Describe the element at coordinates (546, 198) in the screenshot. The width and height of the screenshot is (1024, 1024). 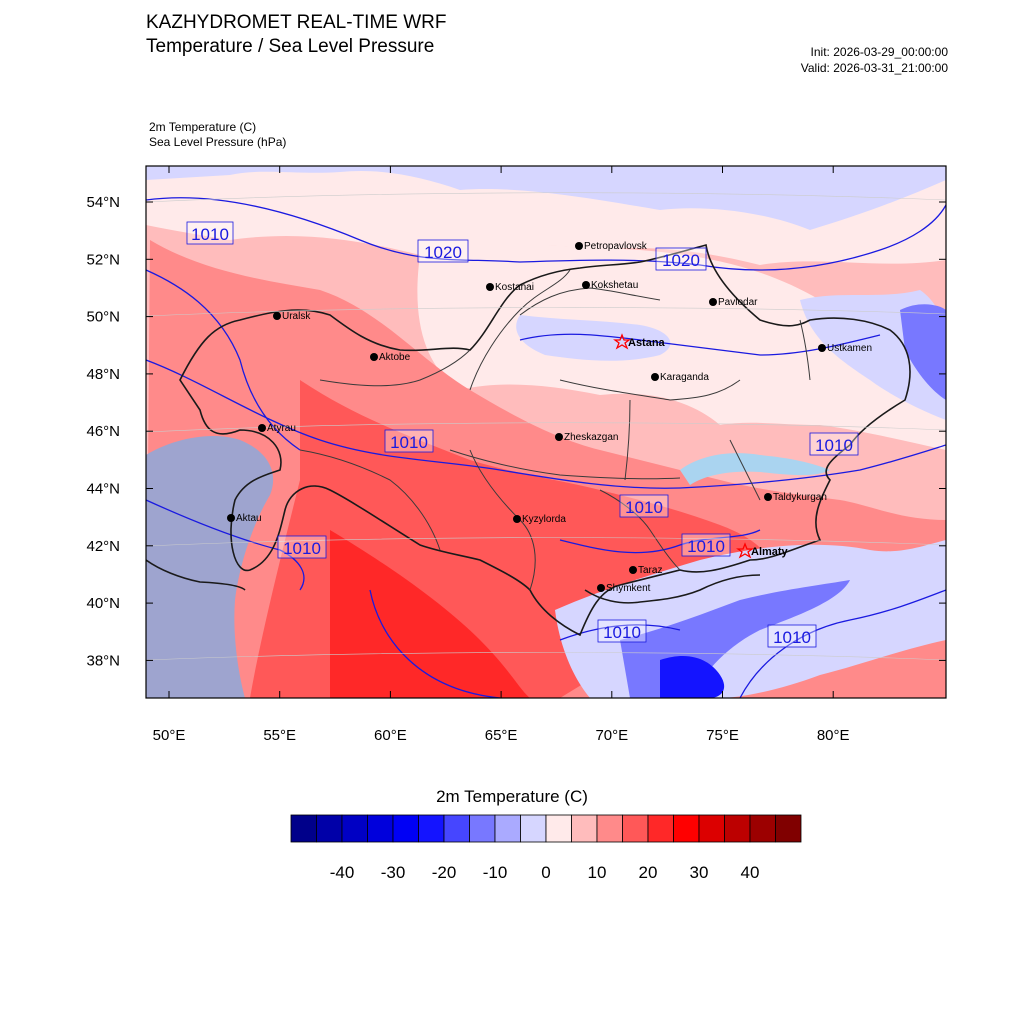
I see `temp-band-cold-north` at that location.